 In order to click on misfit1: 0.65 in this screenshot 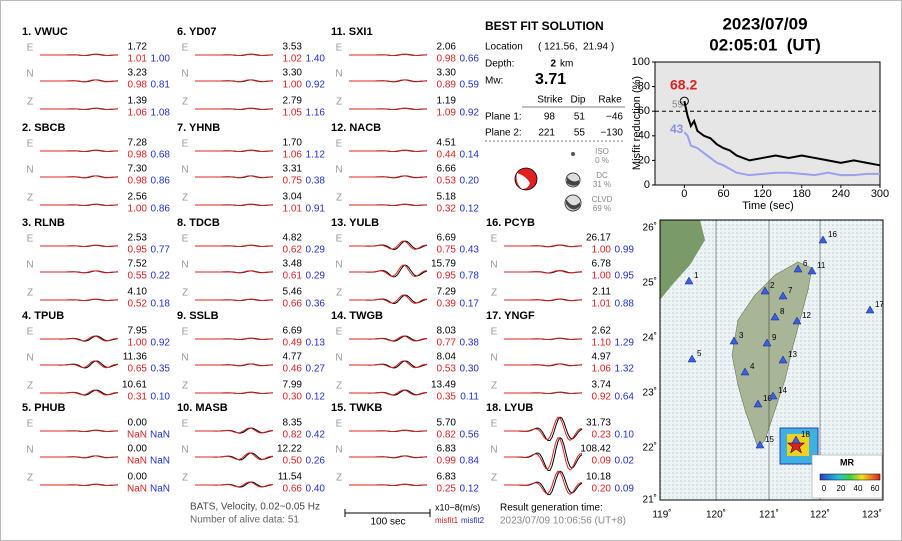, I will do `click(138, 369)`.